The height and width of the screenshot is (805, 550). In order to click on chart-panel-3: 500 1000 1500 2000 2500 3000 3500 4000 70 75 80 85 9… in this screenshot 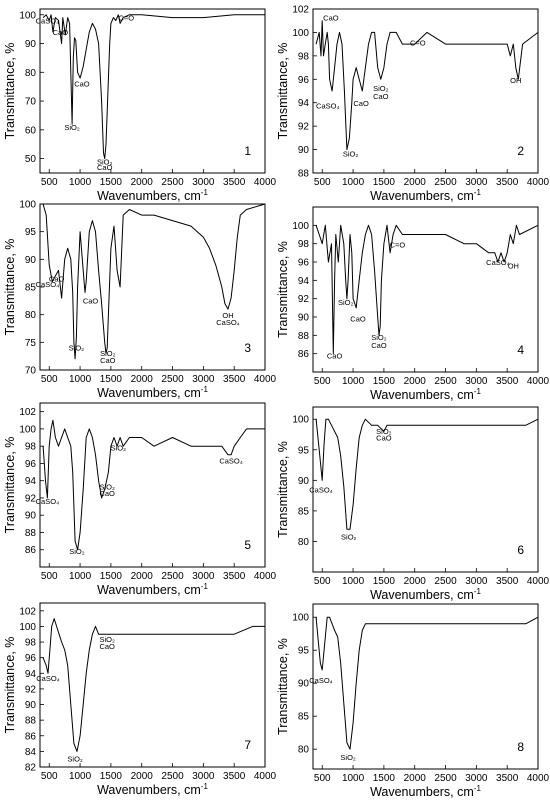, I will do `click(140, 300)`.